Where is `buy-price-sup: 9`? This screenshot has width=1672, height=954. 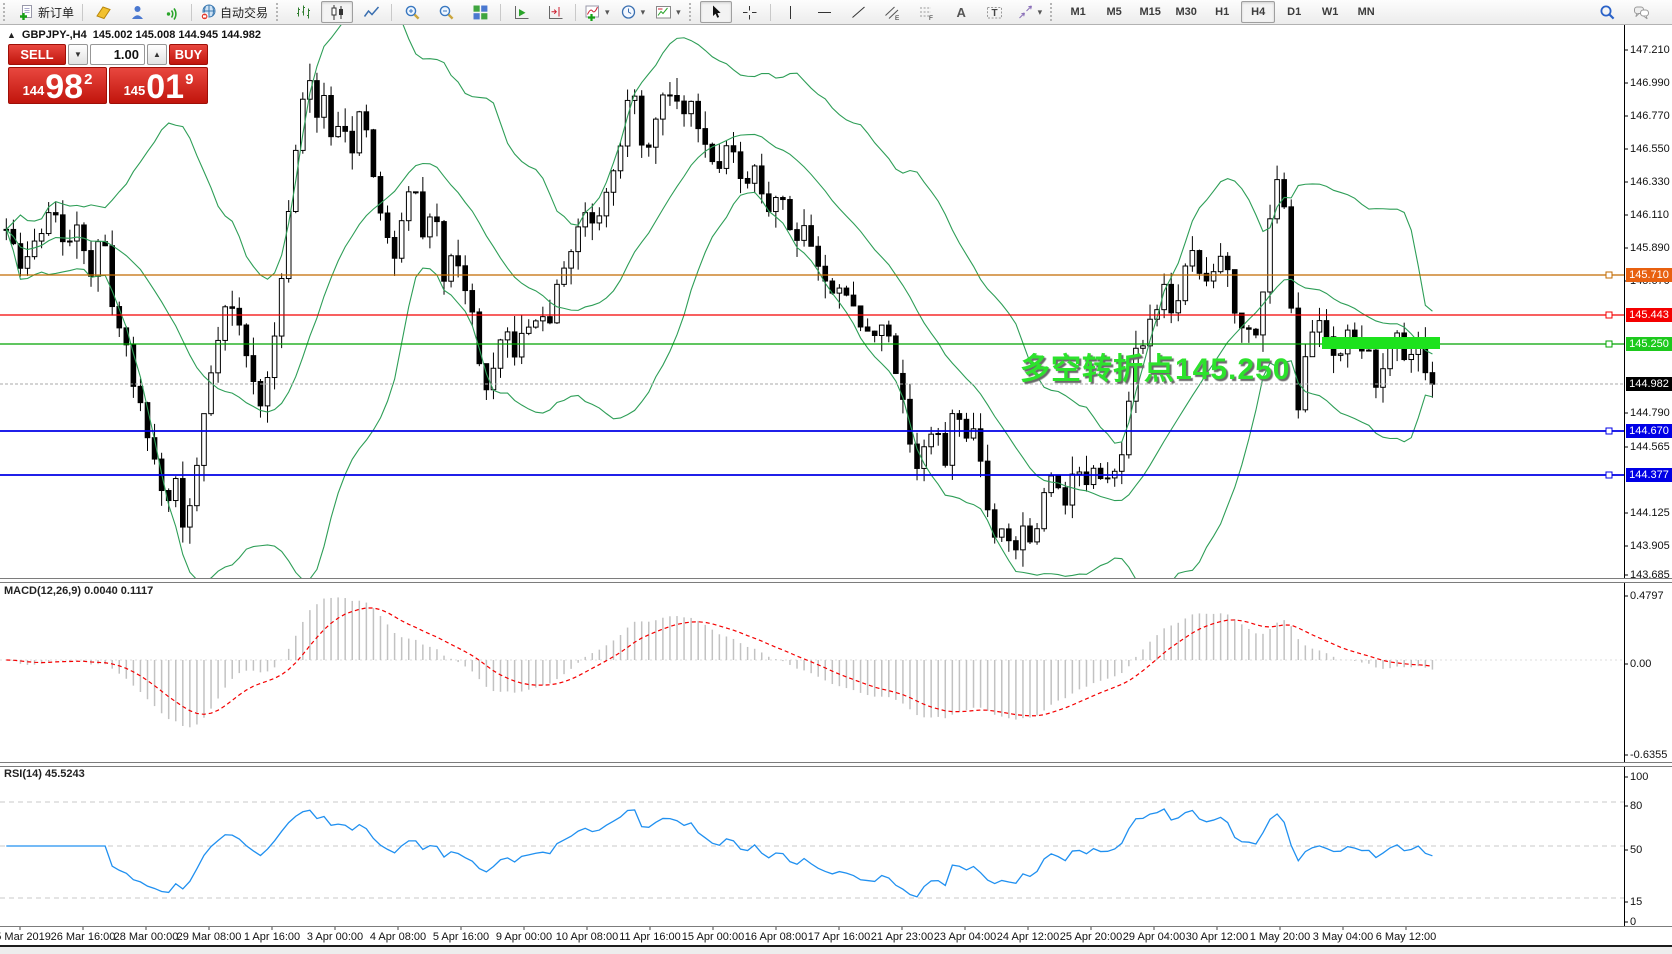
buy-price-sup: 9 is located at coordinates (189, 79).